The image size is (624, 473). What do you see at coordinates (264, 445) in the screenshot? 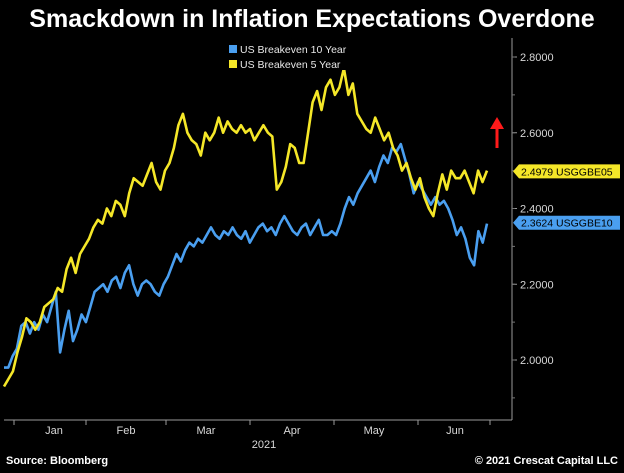
I see `x-year-label: 2021` at bounding box center [264, 445].